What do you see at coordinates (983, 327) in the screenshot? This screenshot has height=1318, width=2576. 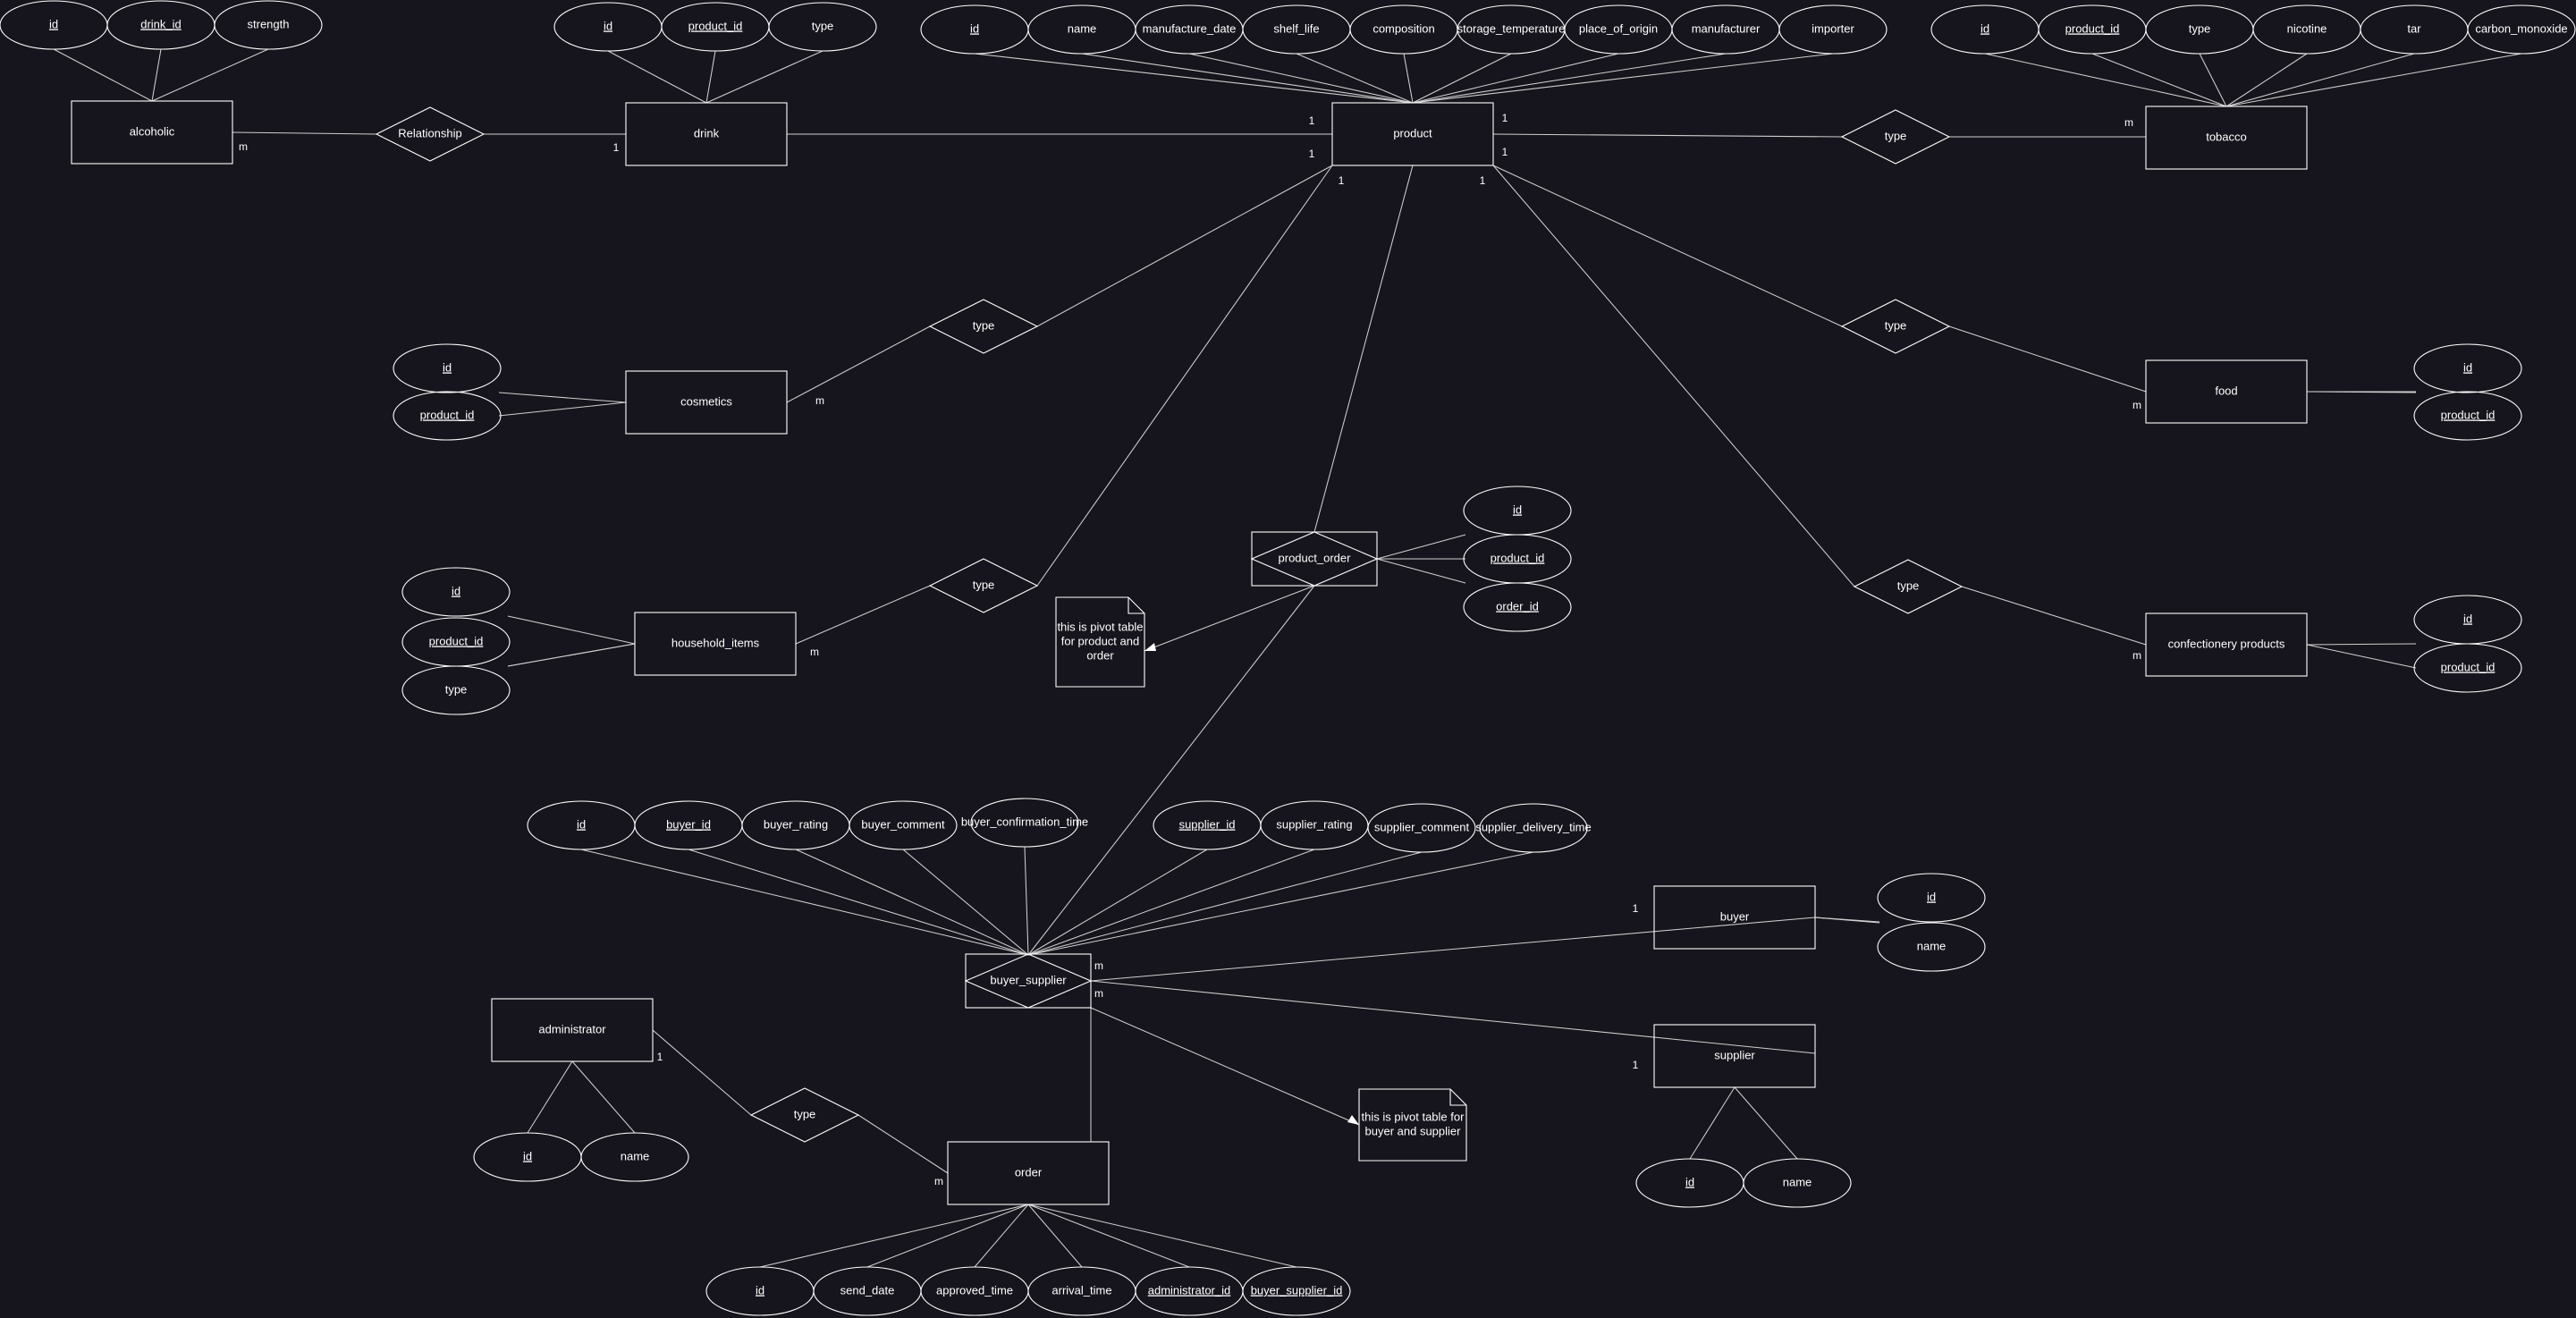 I see `relationship-product-cosmetics` at bounding box center [983, 327].